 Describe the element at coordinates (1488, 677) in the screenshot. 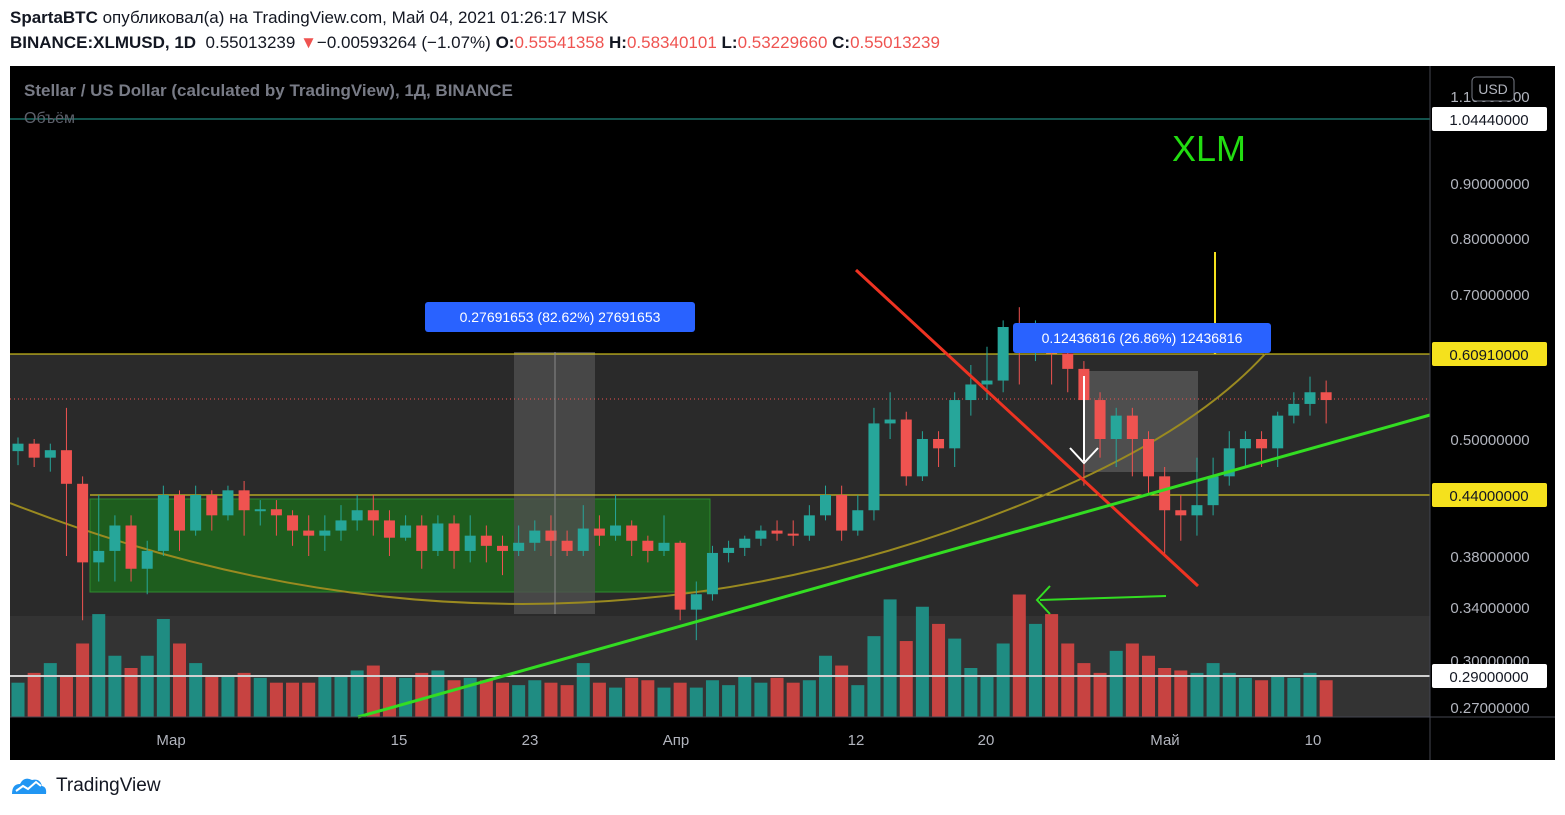

I see `price-axis-badge-label: 0.29000000` at that location.